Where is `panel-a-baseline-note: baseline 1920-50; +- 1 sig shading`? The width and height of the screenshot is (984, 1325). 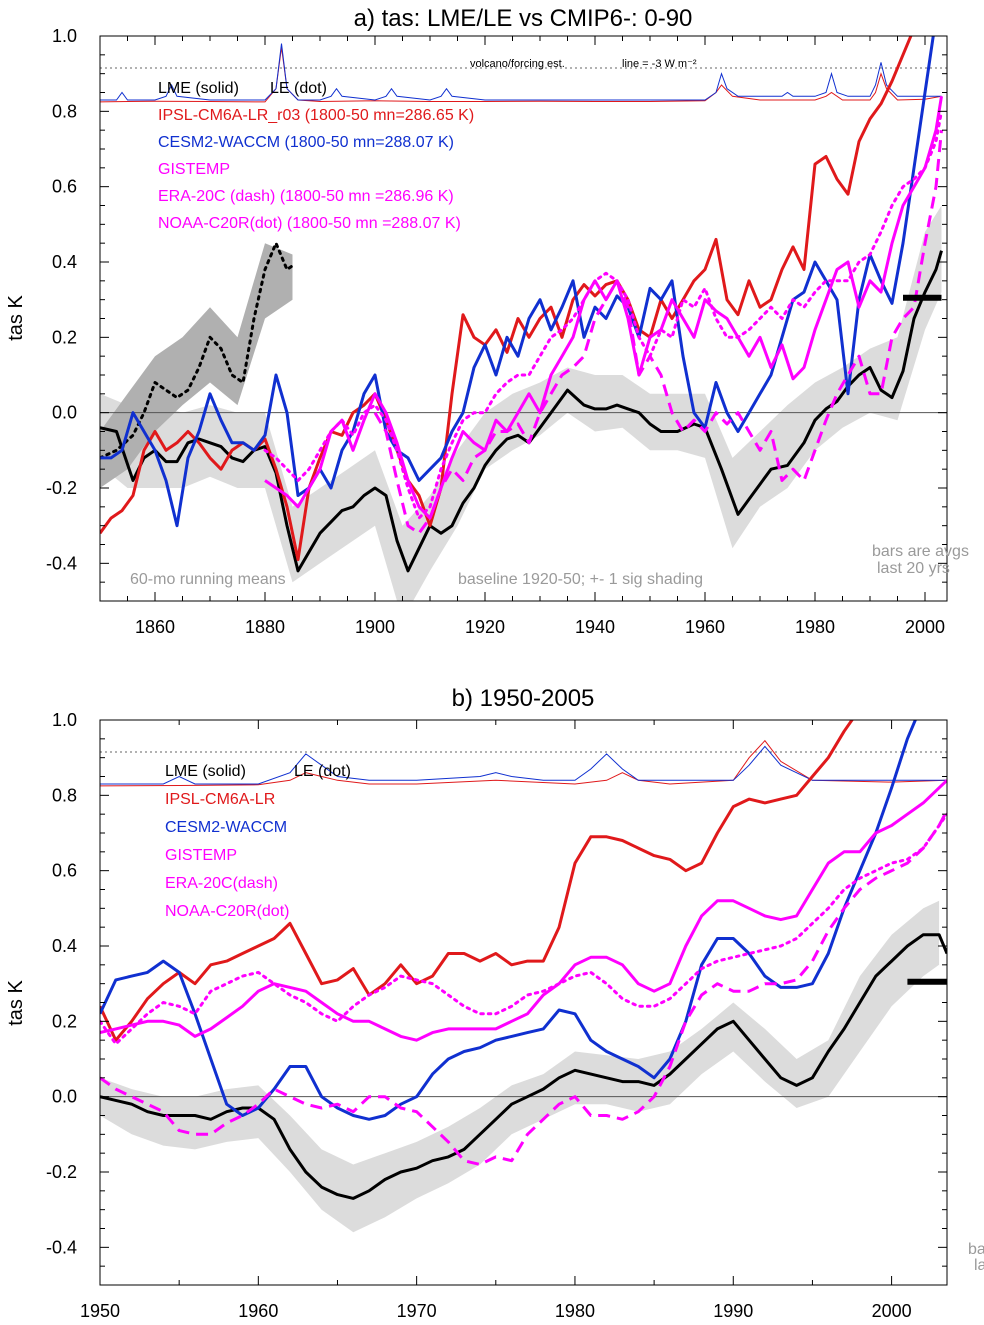
panel-a-baseline-note: baseline 1920-50; +- 1 sig shading is located at coordinates (580, 579).